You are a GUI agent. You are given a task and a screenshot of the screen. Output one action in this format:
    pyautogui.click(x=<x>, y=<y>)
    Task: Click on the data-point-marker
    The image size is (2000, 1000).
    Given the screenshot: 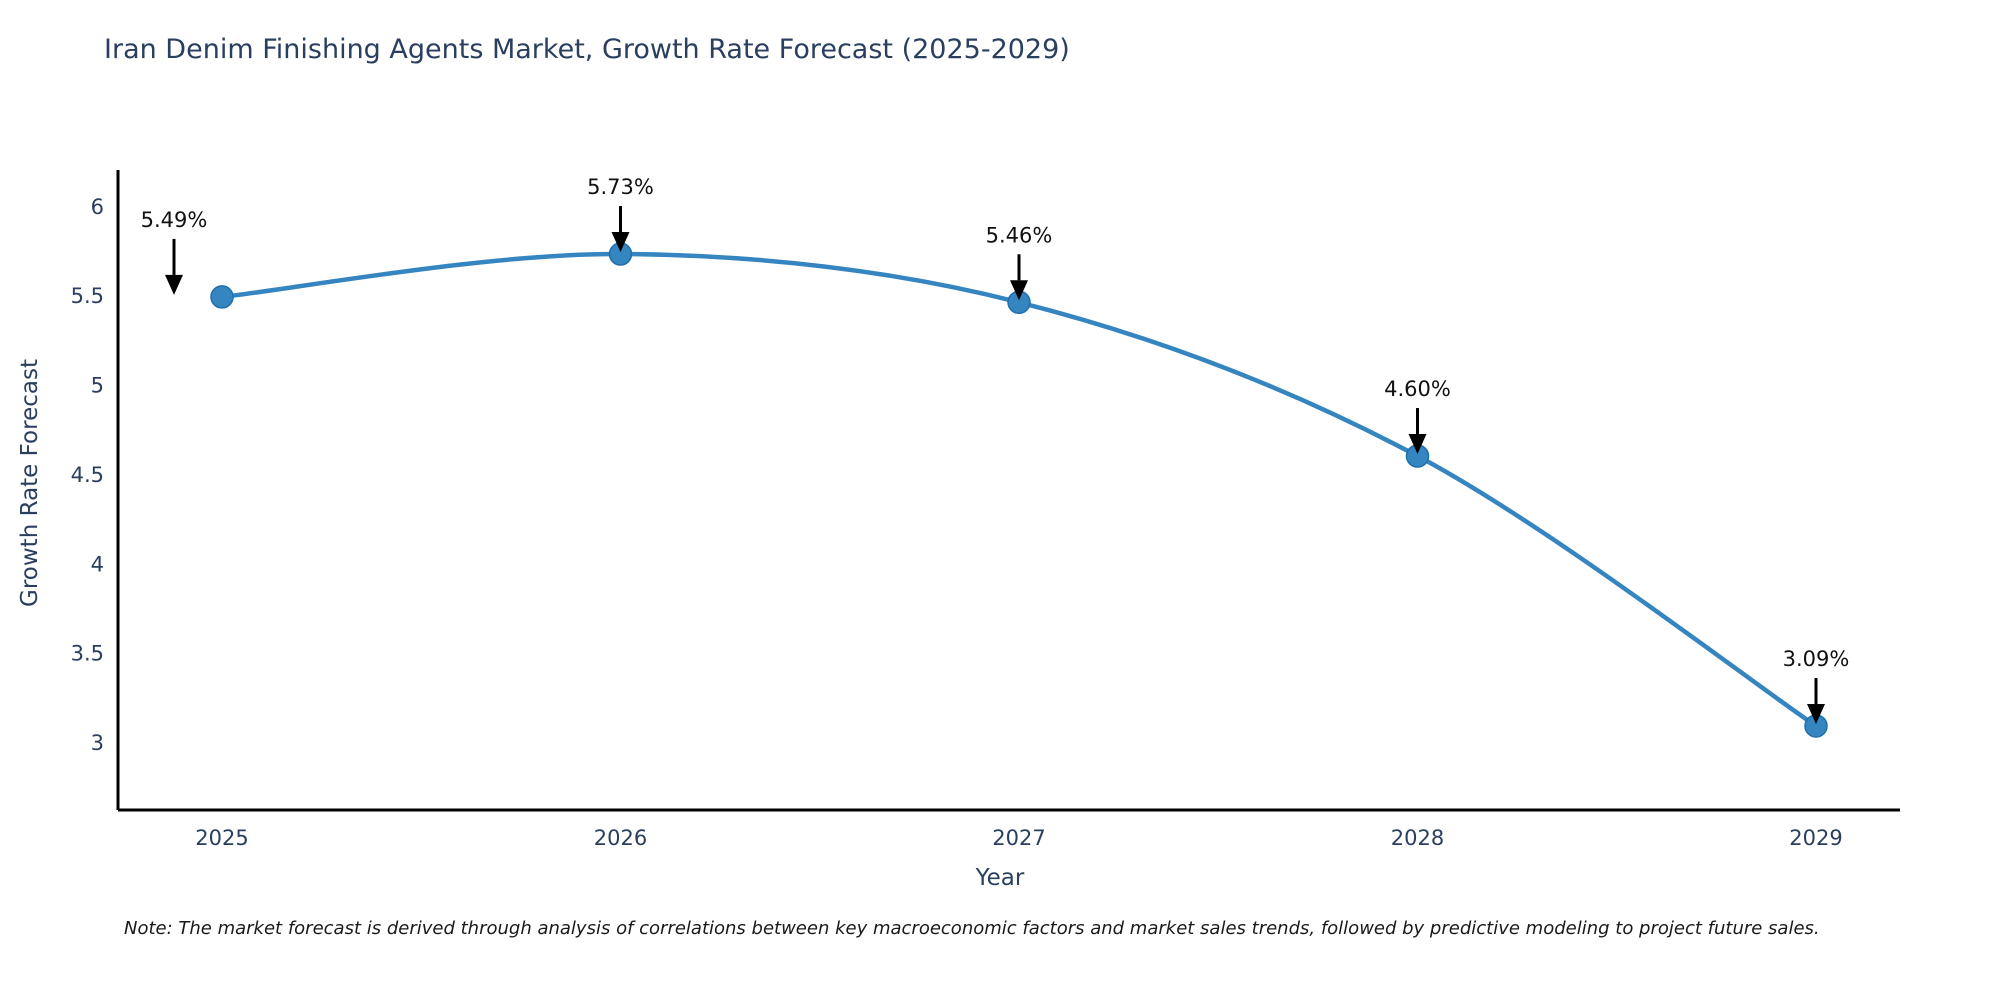 What is the action you would take?
    pyautogui.click(x=222, y=297)
    